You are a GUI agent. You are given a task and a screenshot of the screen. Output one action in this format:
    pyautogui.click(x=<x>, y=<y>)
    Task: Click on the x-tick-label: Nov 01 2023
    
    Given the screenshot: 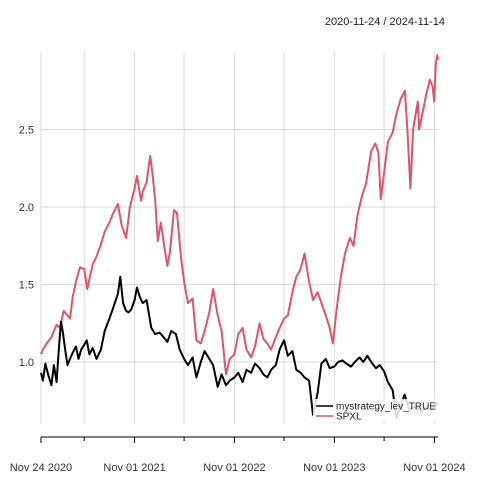 What is the action you would take?
    pyautogui.click(x=334, y=468)
    